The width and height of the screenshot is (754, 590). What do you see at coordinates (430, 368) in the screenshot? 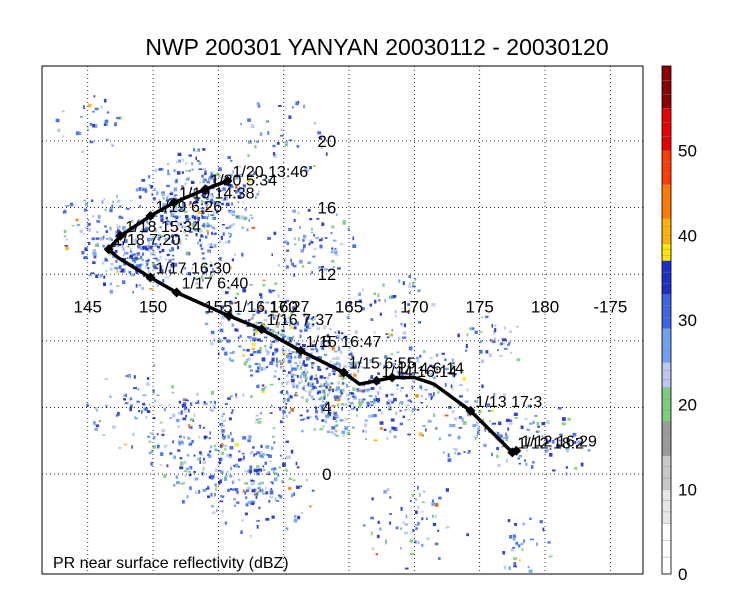
I see `fix-label: 1/14 6:14` at bounding box center [430, 368].